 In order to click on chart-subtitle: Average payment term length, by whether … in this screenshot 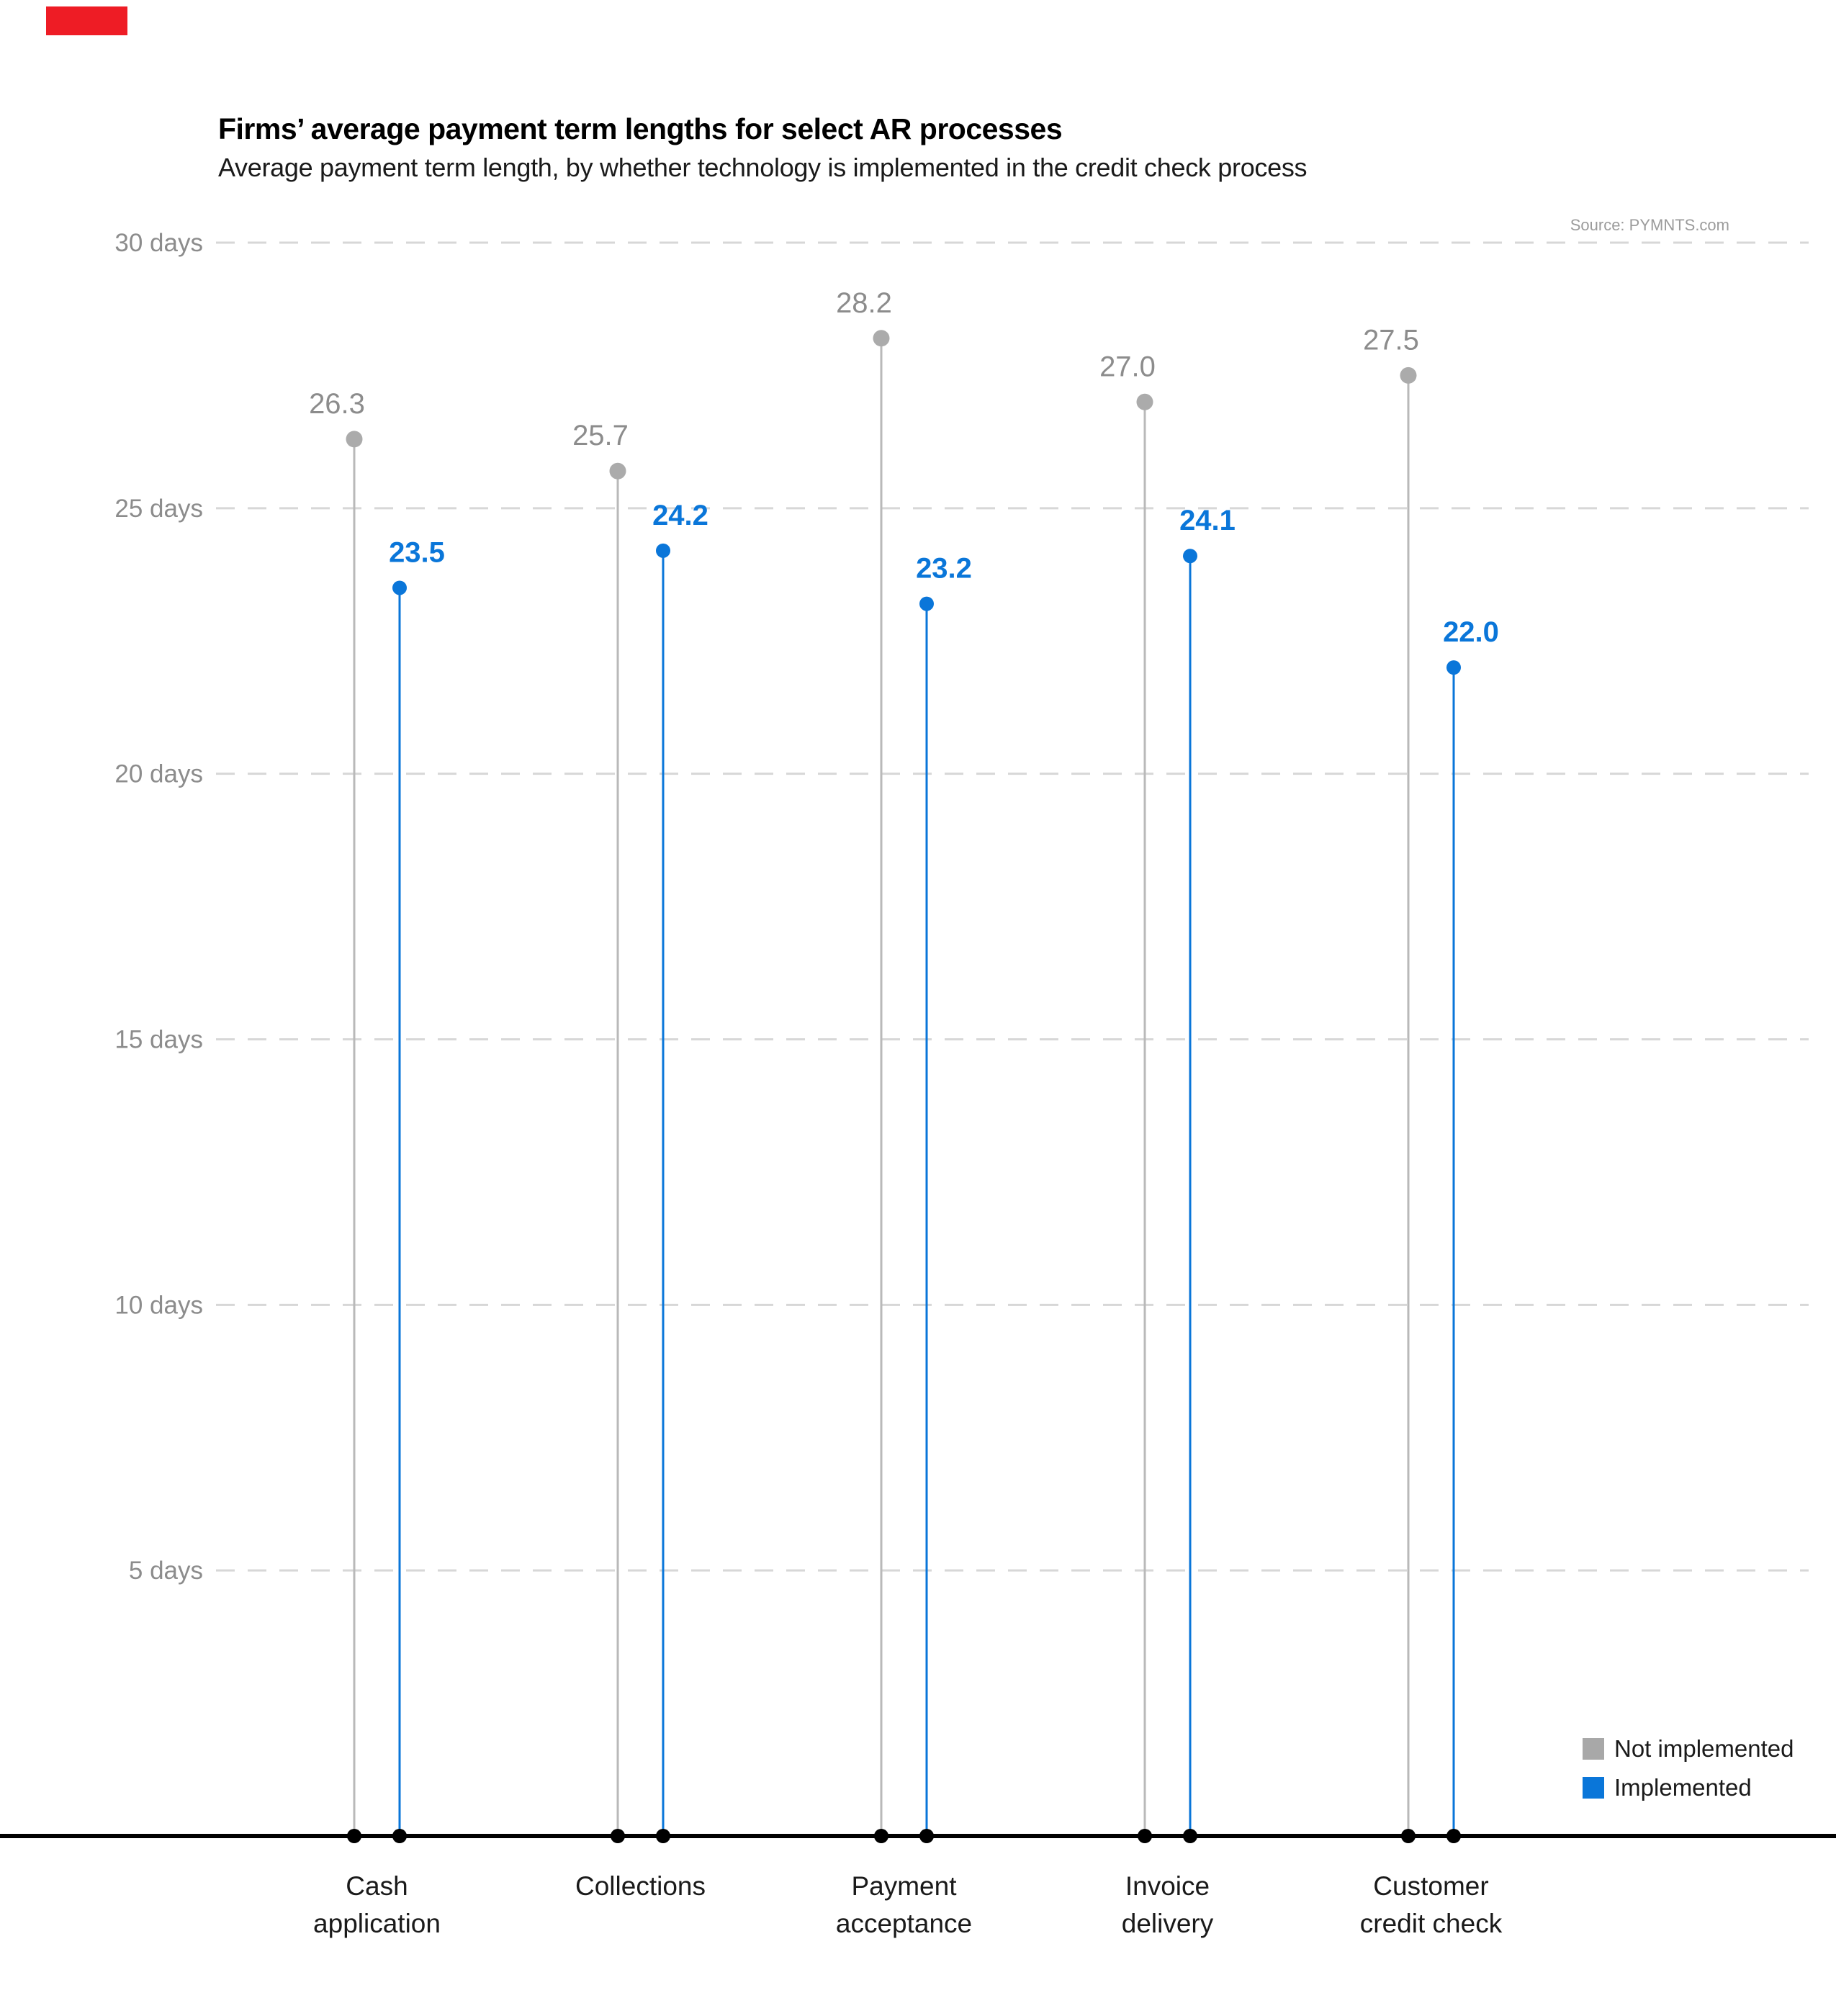, I will do `click(763, 167)`.